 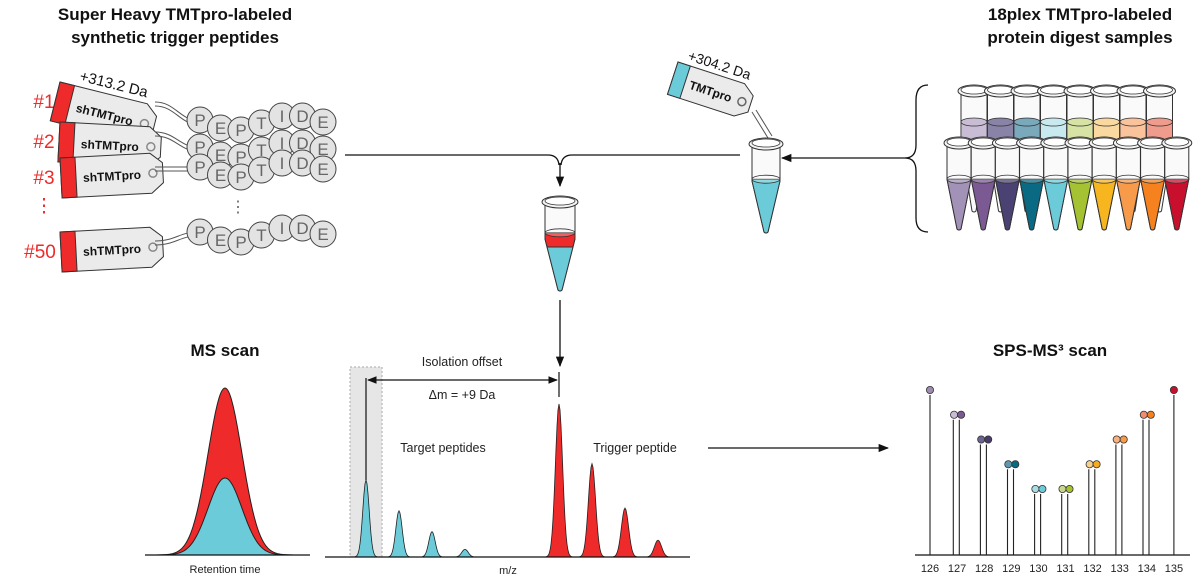 What do you see at coordinates (462, 362) in the screenshot?
I see `isolation-offset-label: Isolation offset` at bounding box center [462, 362].